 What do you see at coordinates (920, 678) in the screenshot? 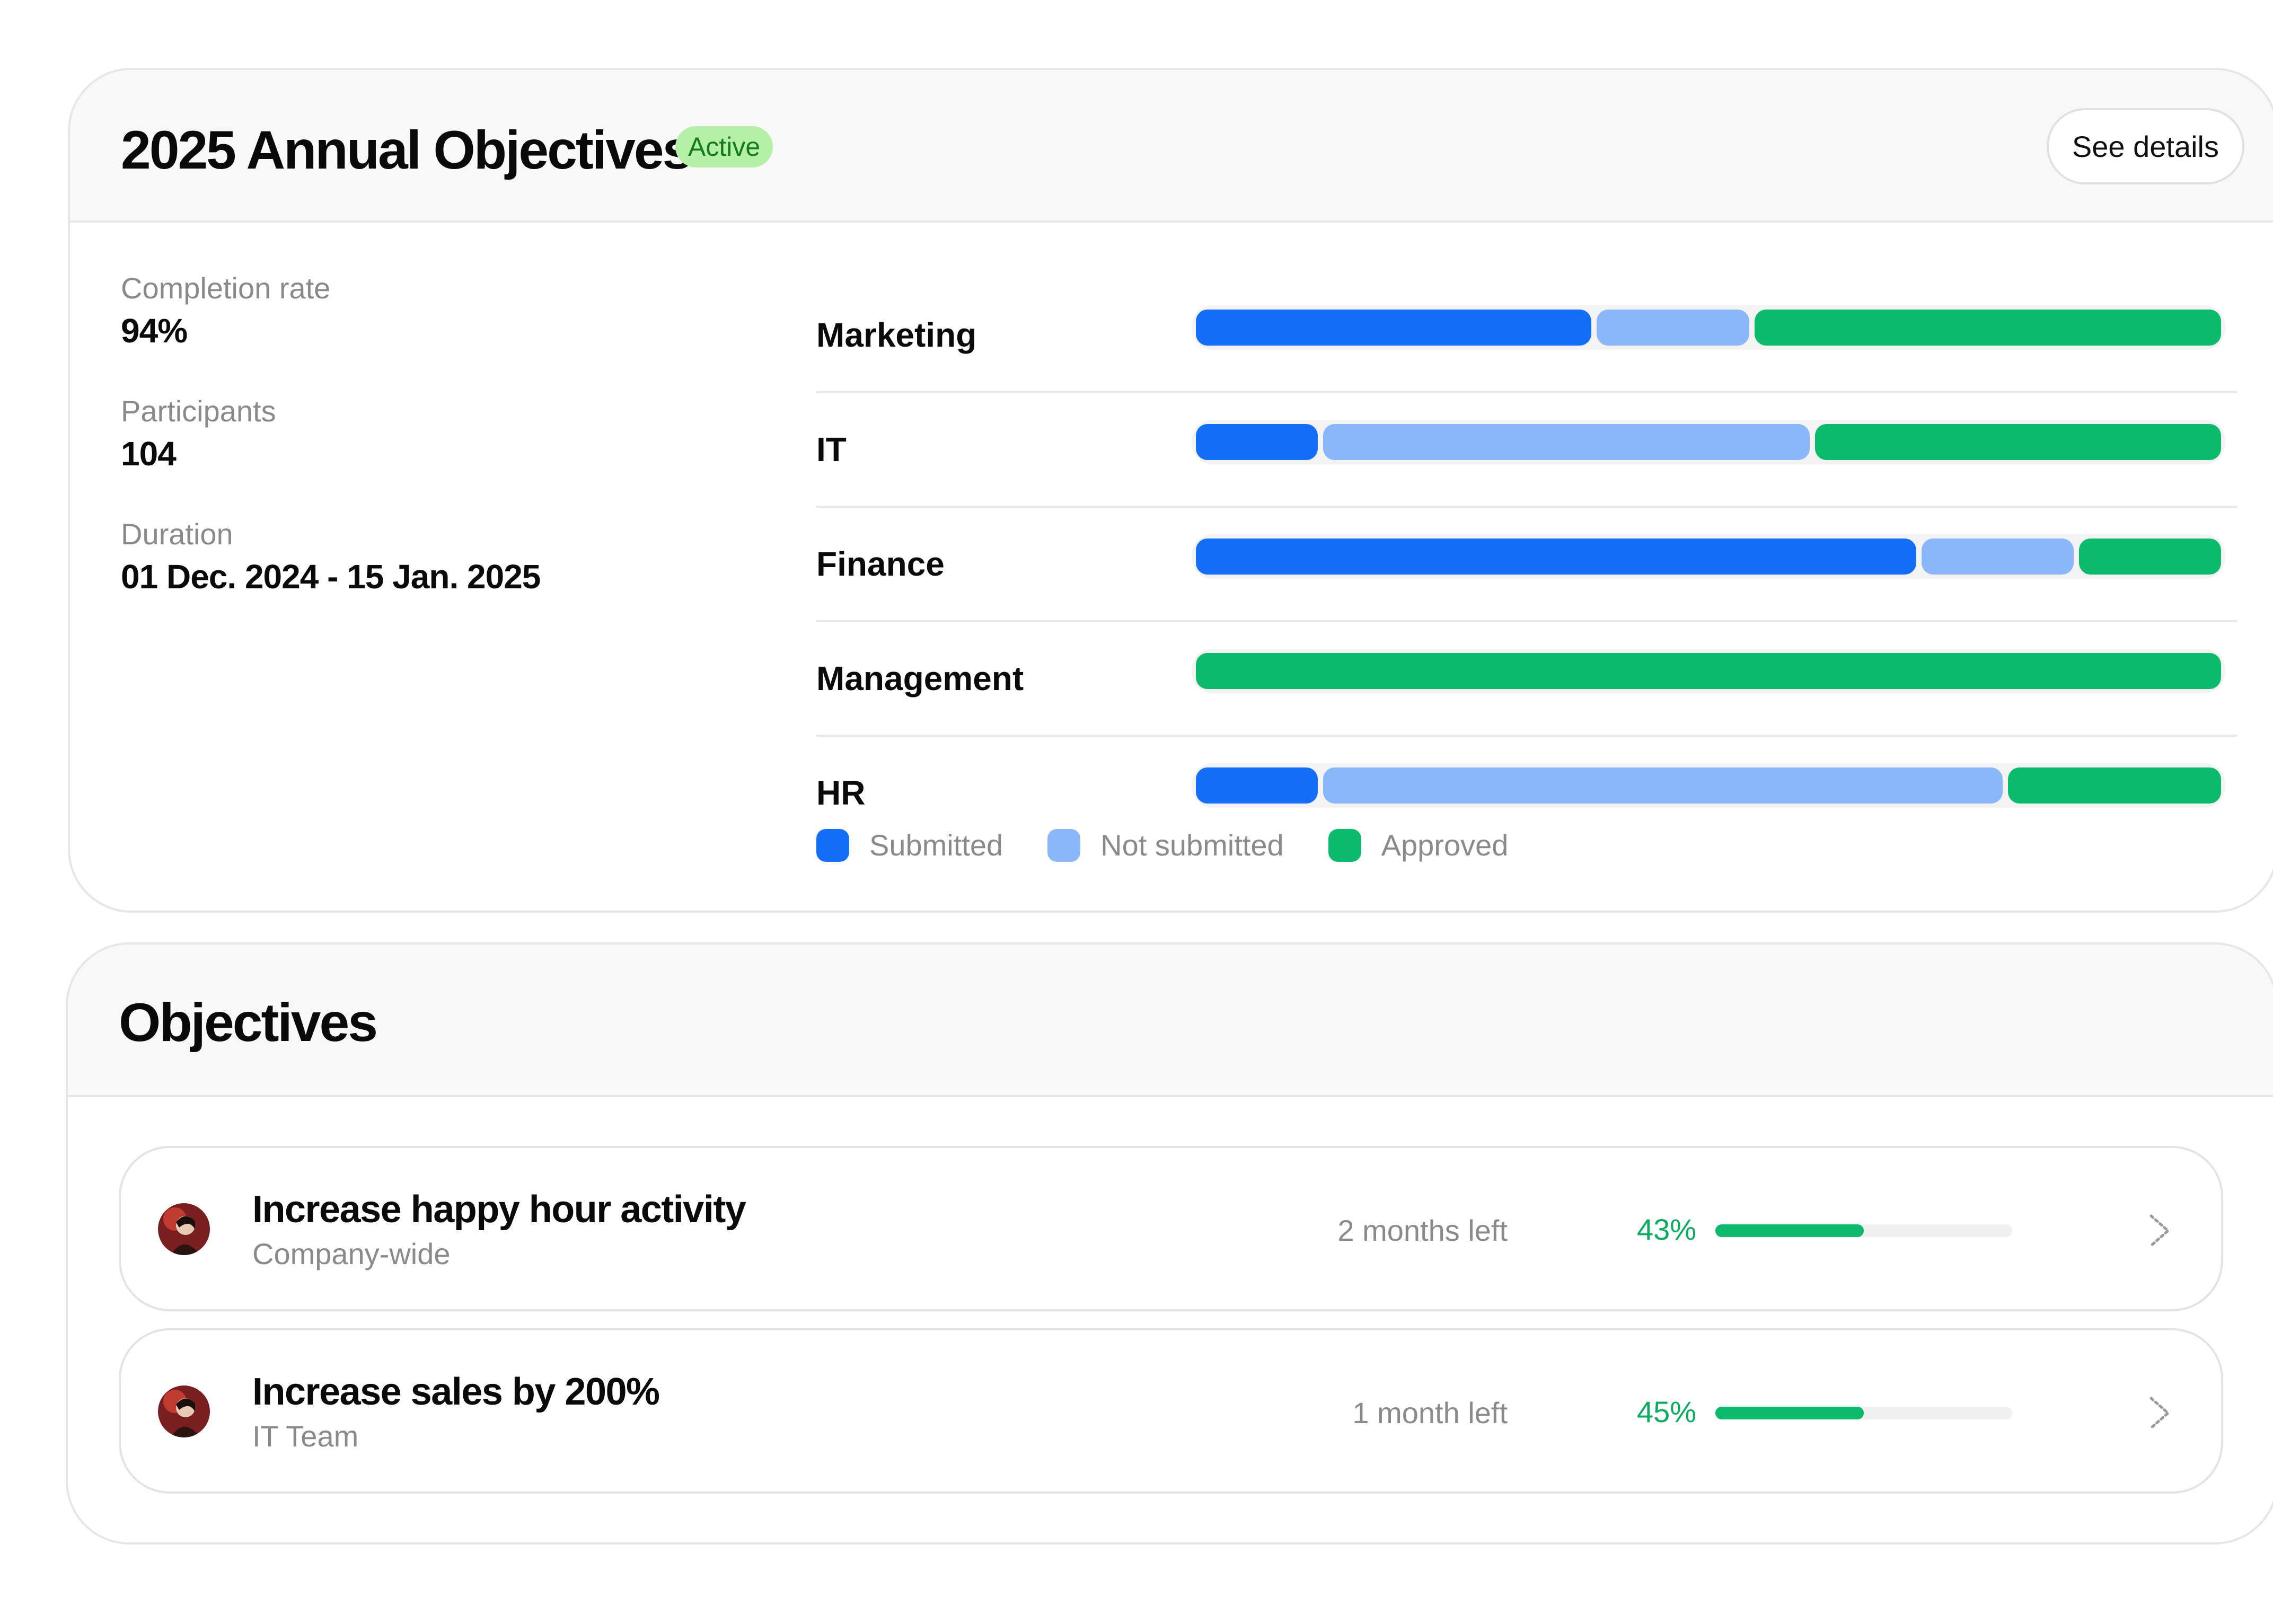
I see `department-label: Management` at bounding box center [920, 678].